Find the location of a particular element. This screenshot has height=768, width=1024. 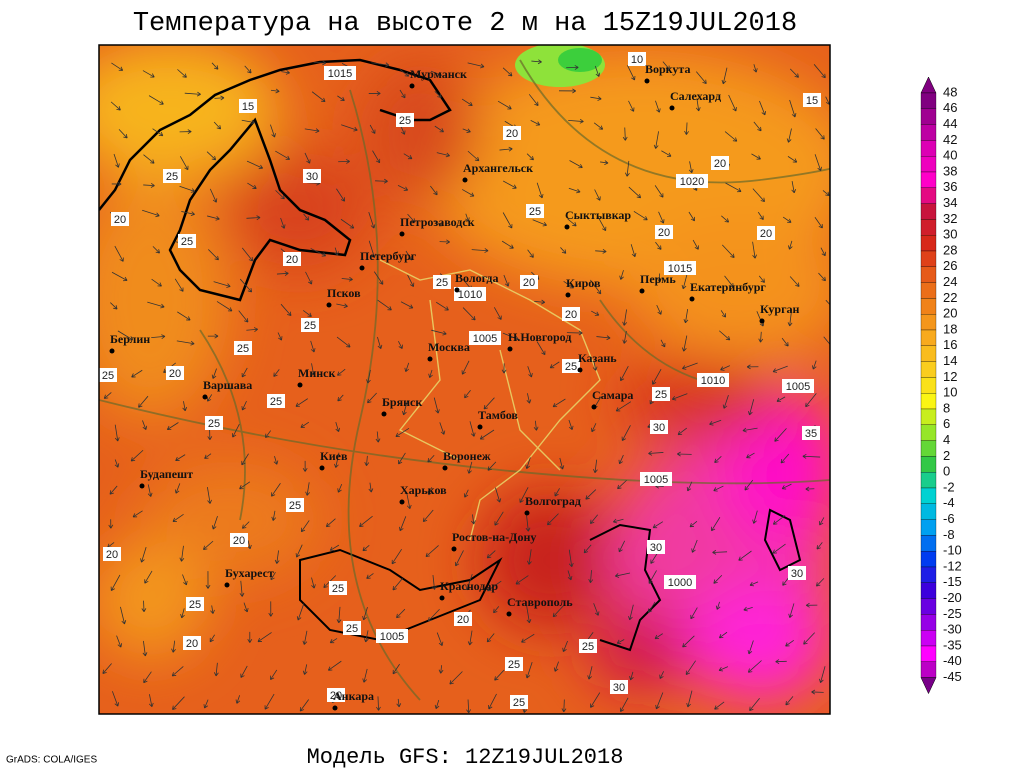

city-label: Берлин is located at coordinates (130, 339).